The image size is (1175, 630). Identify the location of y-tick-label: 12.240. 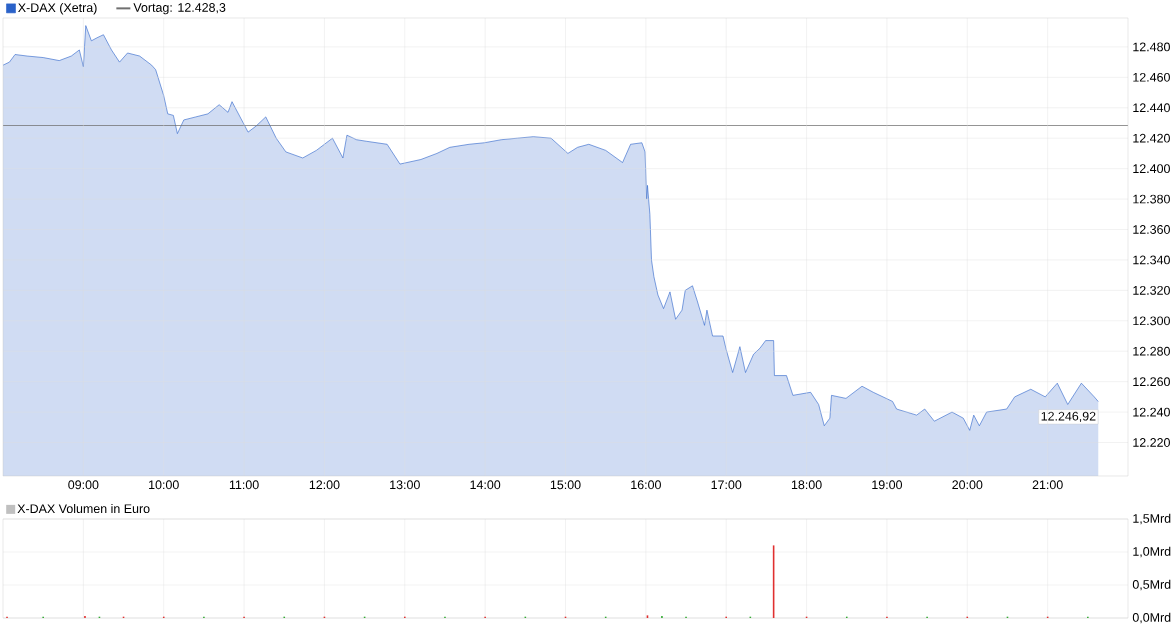
(1151, 412).